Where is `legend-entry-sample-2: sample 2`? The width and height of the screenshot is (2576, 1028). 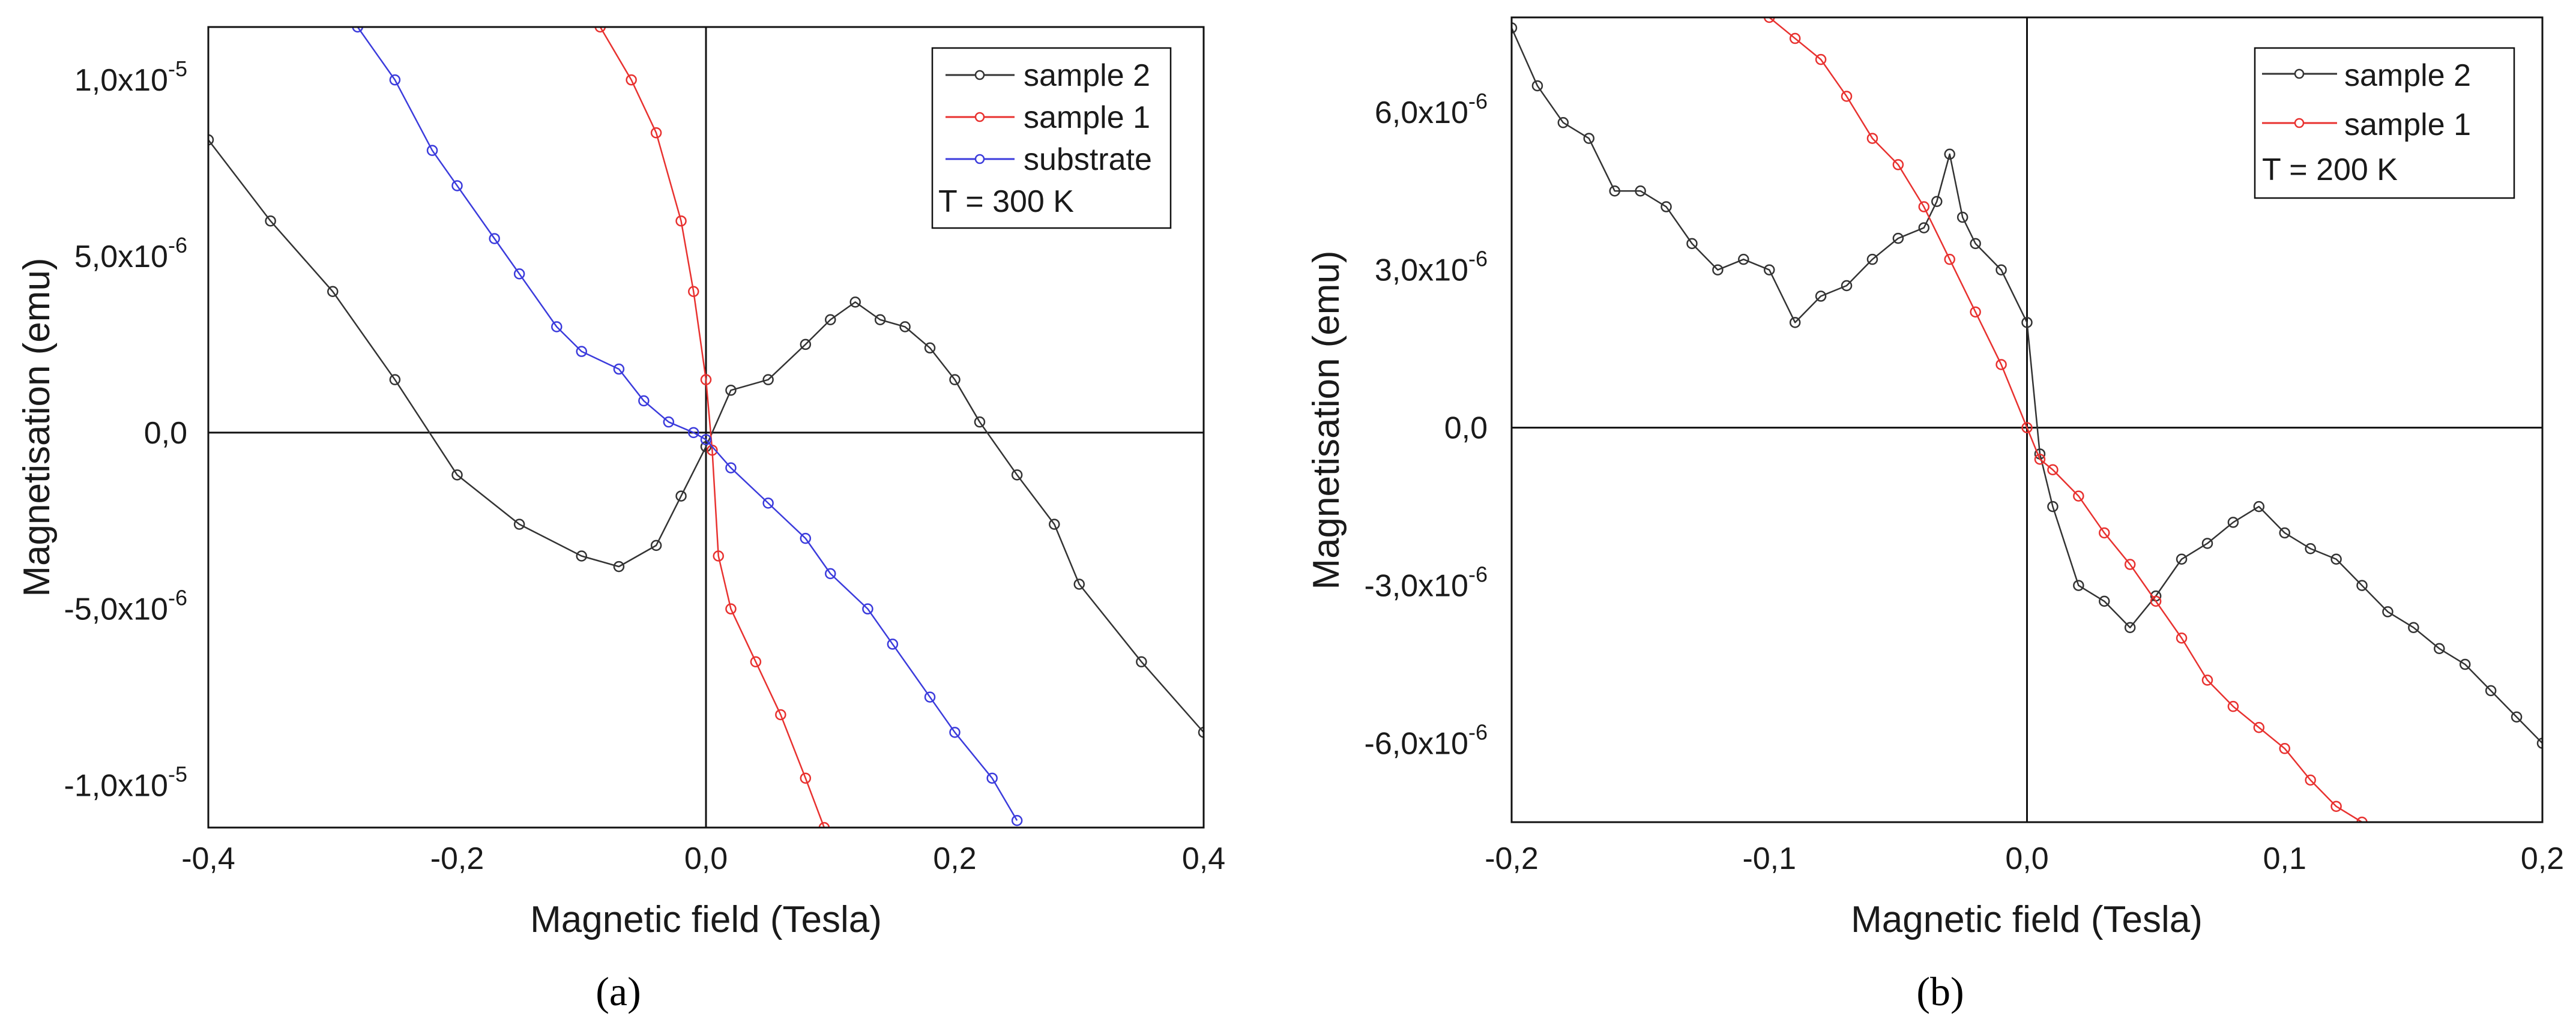 legend-entry-sample-2: sample 2 is located at coordinates (2366, 75).